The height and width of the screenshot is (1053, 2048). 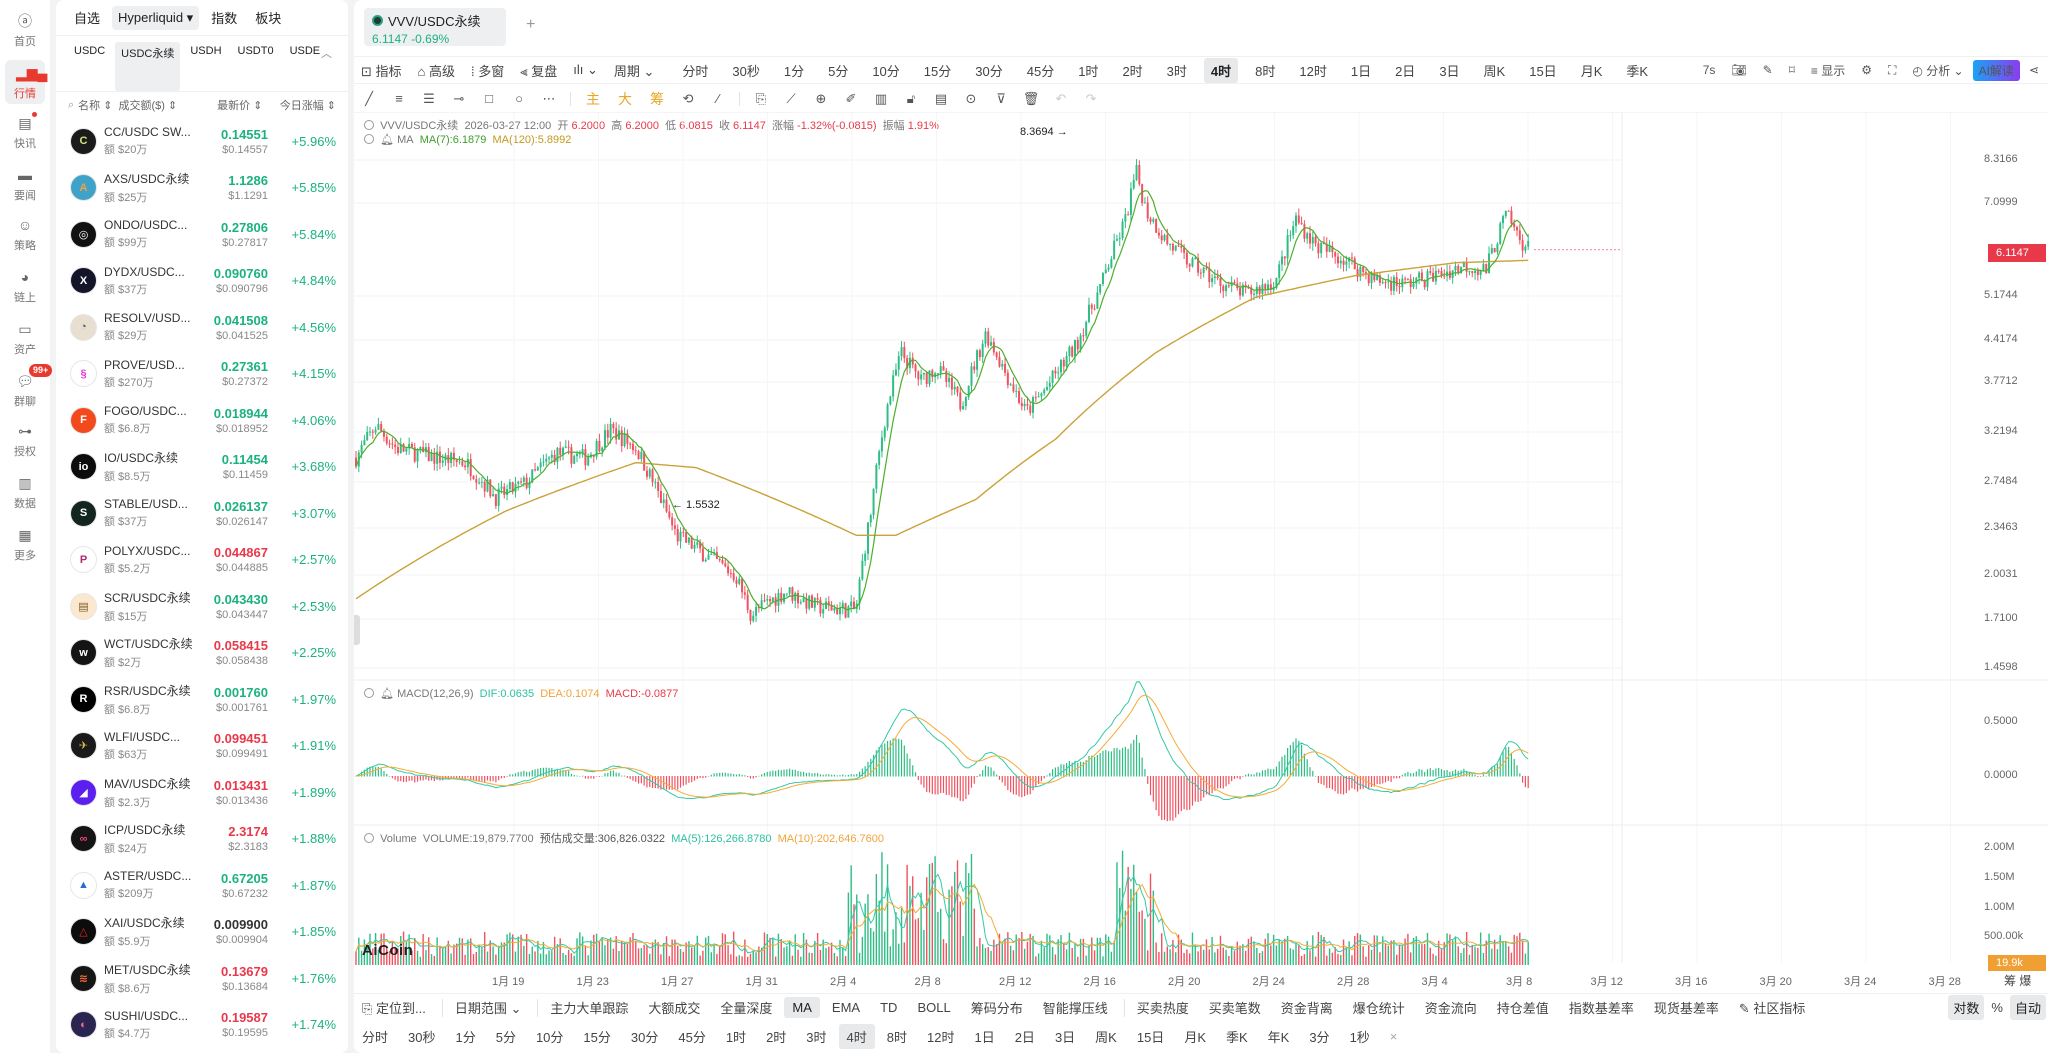 What do you see at coordinates (1449, 71) in the screenshot?
I see `period-3日: 3日` at bounding box center [1449, 71].